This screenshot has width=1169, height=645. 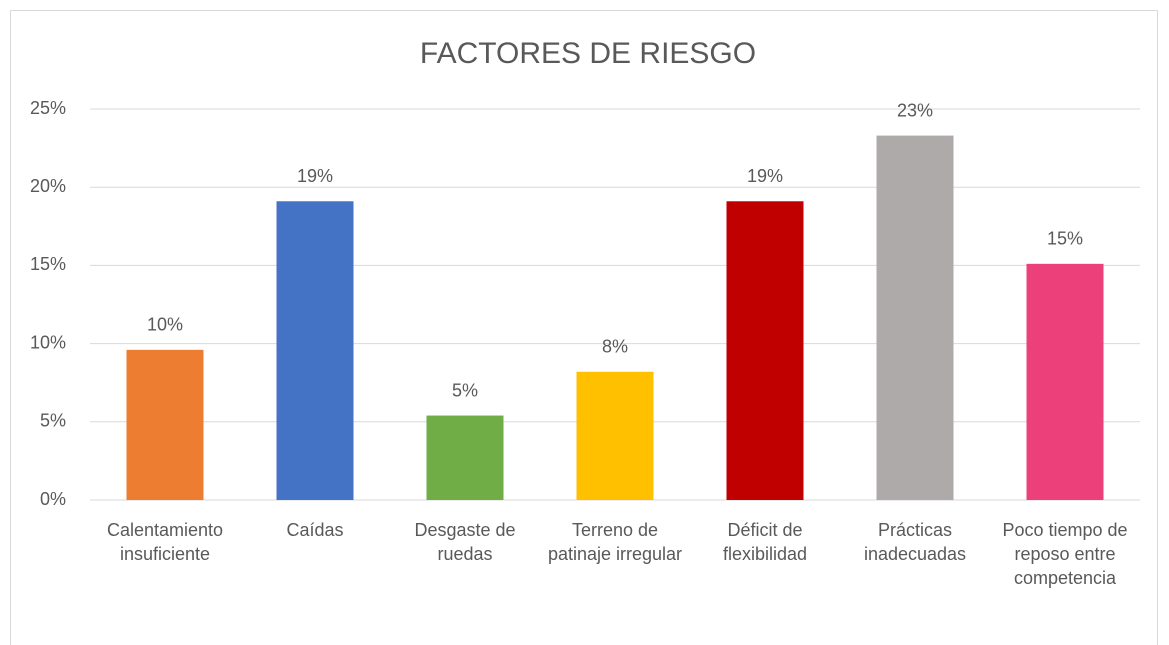 What do you see at coordinates (915, 110) in the screenshot?
I see `data-label: 23%` at bounding box center [915, 110].